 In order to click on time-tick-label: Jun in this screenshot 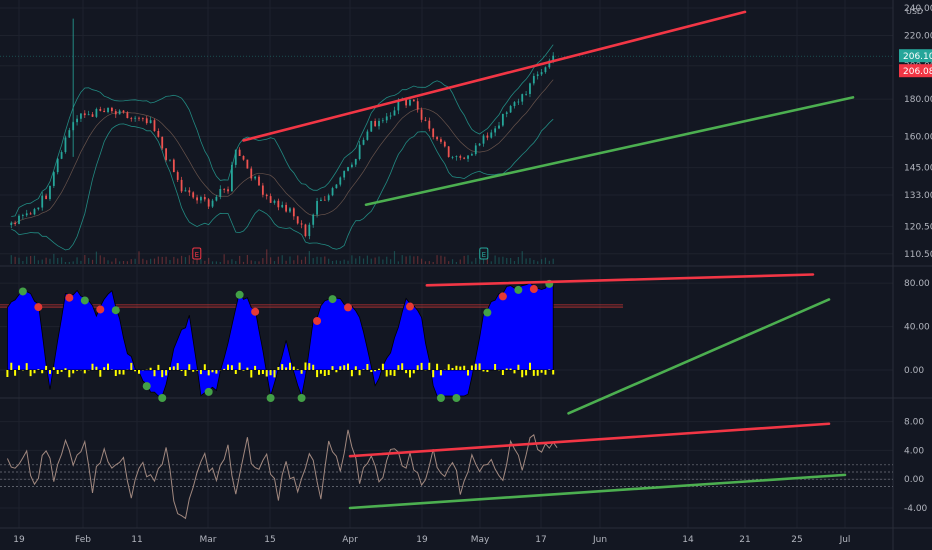, I will do `click(599, 540)`.